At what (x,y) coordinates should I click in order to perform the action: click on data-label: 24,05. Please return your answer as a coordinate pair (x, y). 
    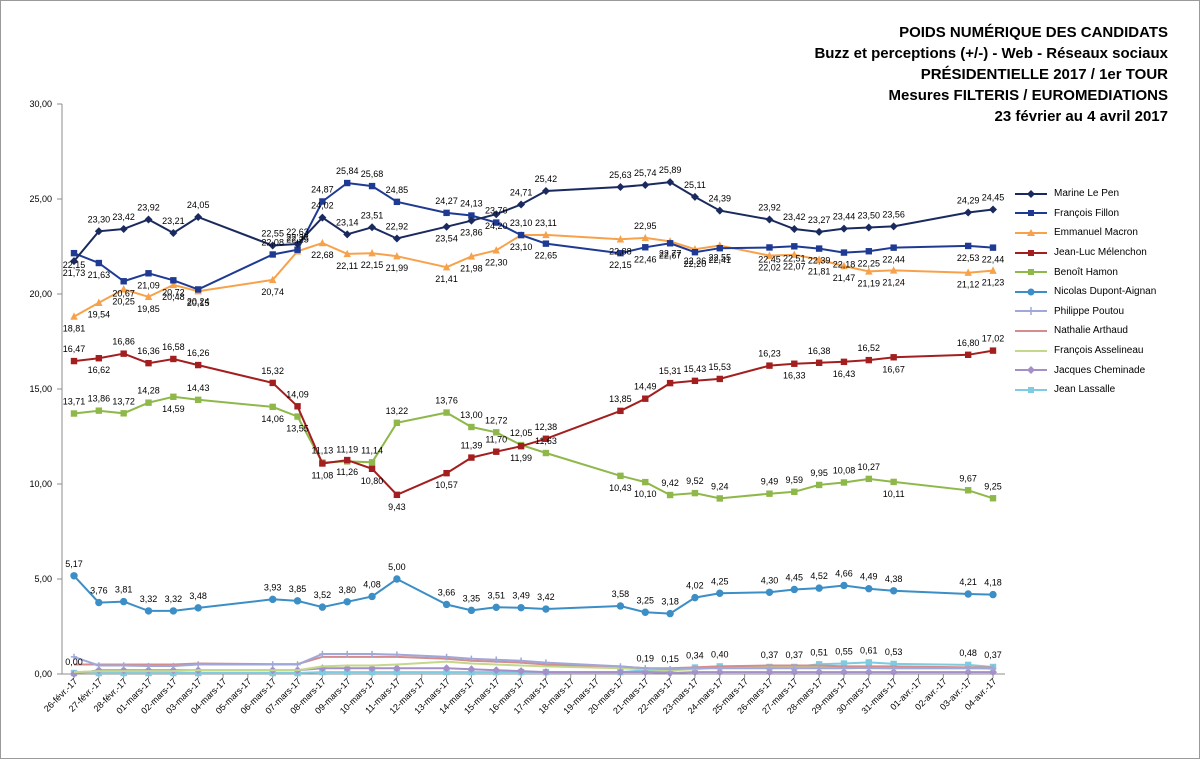
    Looking at the image, I should click on (198, 205).